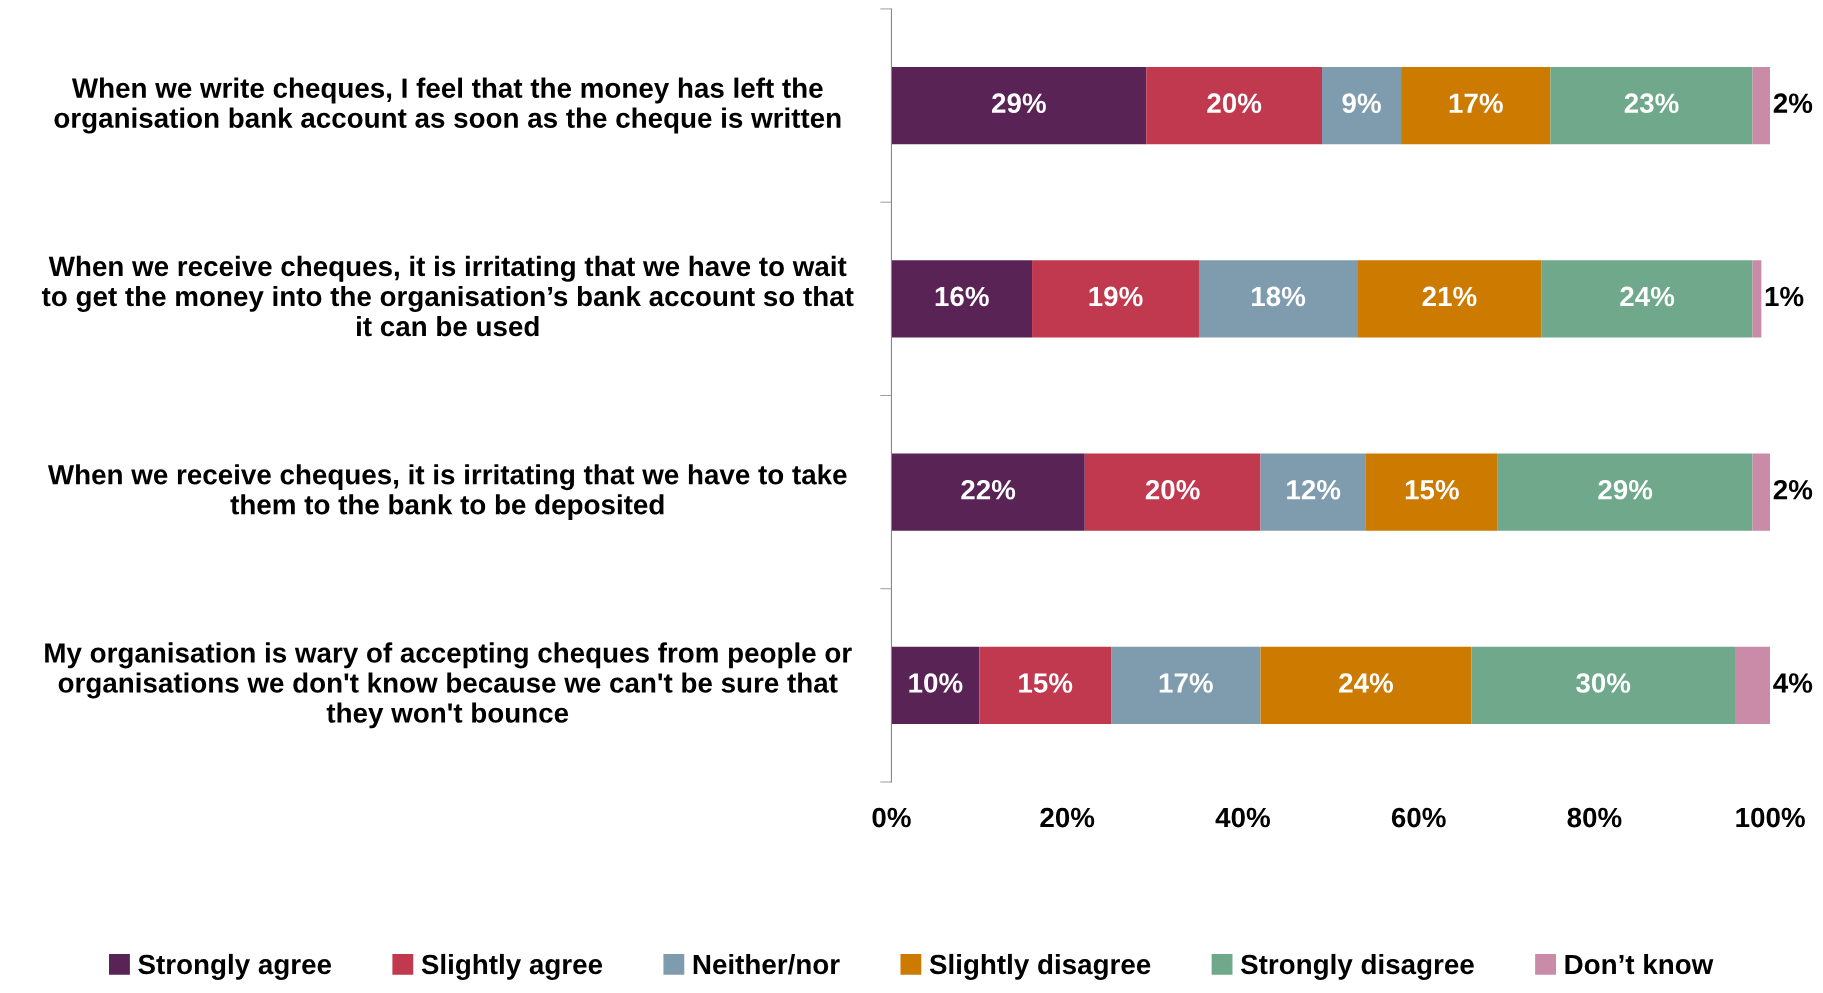  Describe the element at coordinates (1770, 817) in the screenshot. I see `x-tick-label: 100%` at that location.